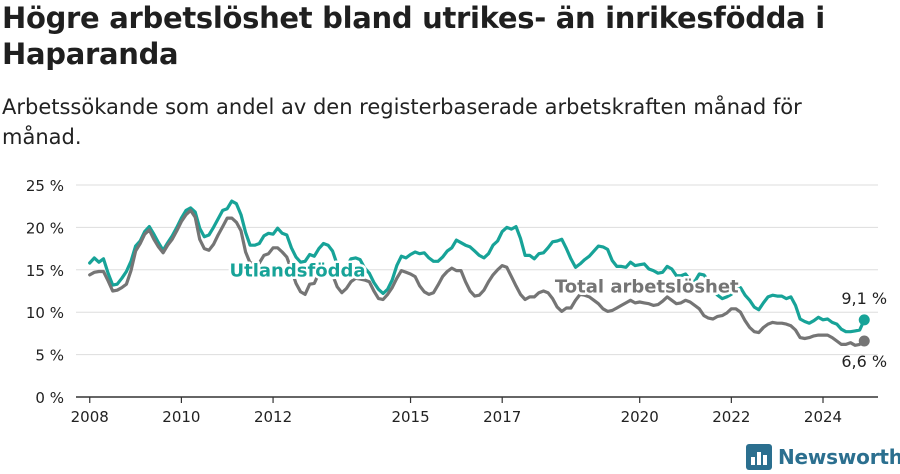 Image resolution: width=900 pixels, height=474 pixels. I want to click on x-tick-label: 2020, so click(640, 417).